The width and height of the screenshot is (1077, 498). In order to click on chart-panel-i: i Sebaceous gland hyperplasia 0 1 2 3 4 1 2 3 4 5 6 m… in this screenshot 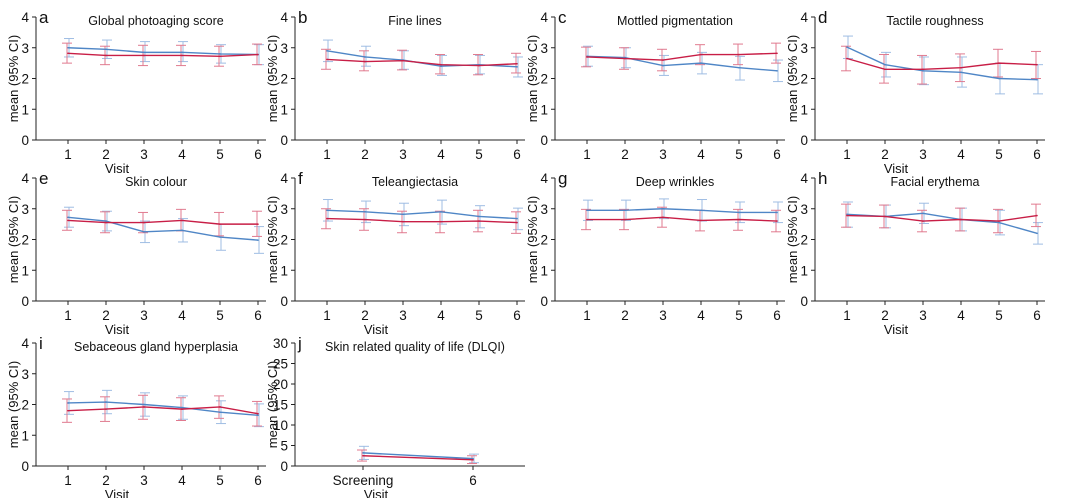, I will do `click(136, 416)`.